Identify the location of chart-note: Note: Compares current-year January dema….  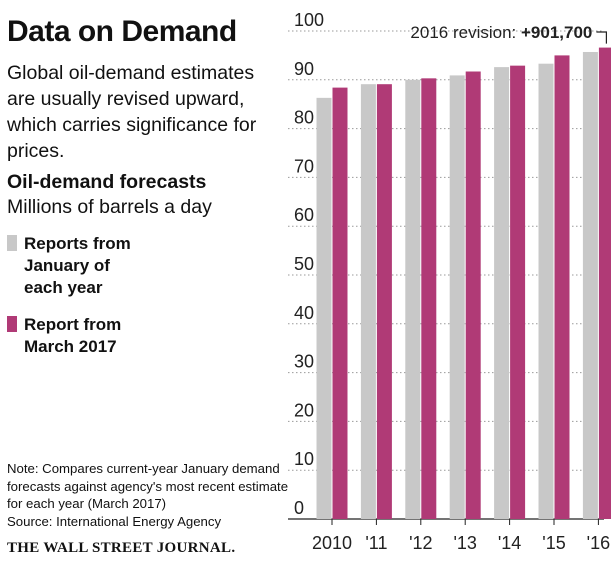
(148, 486).